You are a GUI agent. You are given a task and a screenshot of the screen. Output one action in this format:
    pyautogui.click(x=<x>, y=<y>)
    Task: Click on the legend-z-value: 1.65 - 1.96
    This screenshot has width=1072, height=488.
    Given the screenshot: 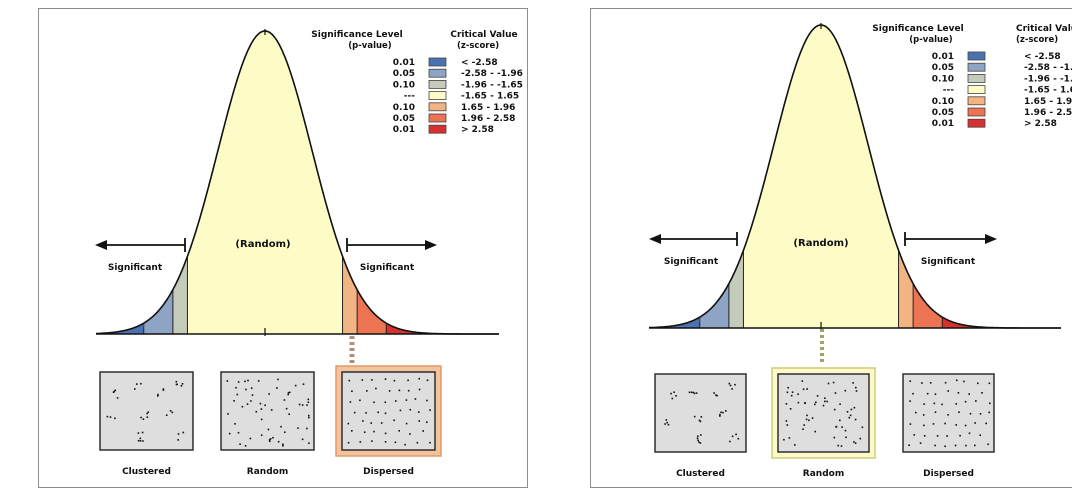 What is the action you would take?
    pyautogui.click(x=488, y=108)
    